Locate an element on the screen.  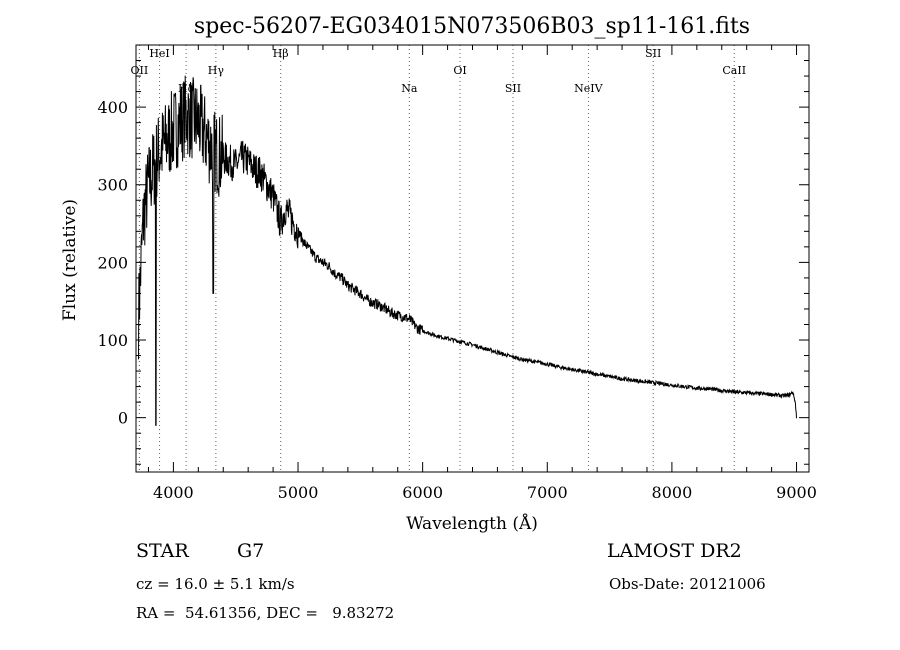
line-marker-label: Hγ is located at coordinates (216, 70).